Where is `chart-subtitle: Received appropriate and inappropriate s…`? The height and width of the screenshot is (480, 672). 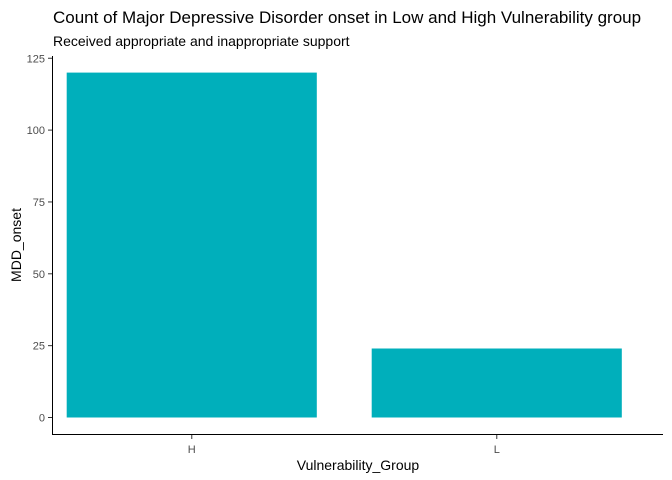 chart-subtitle: Received appropriate and inappropriate s… is located at coordinates (201, 41).